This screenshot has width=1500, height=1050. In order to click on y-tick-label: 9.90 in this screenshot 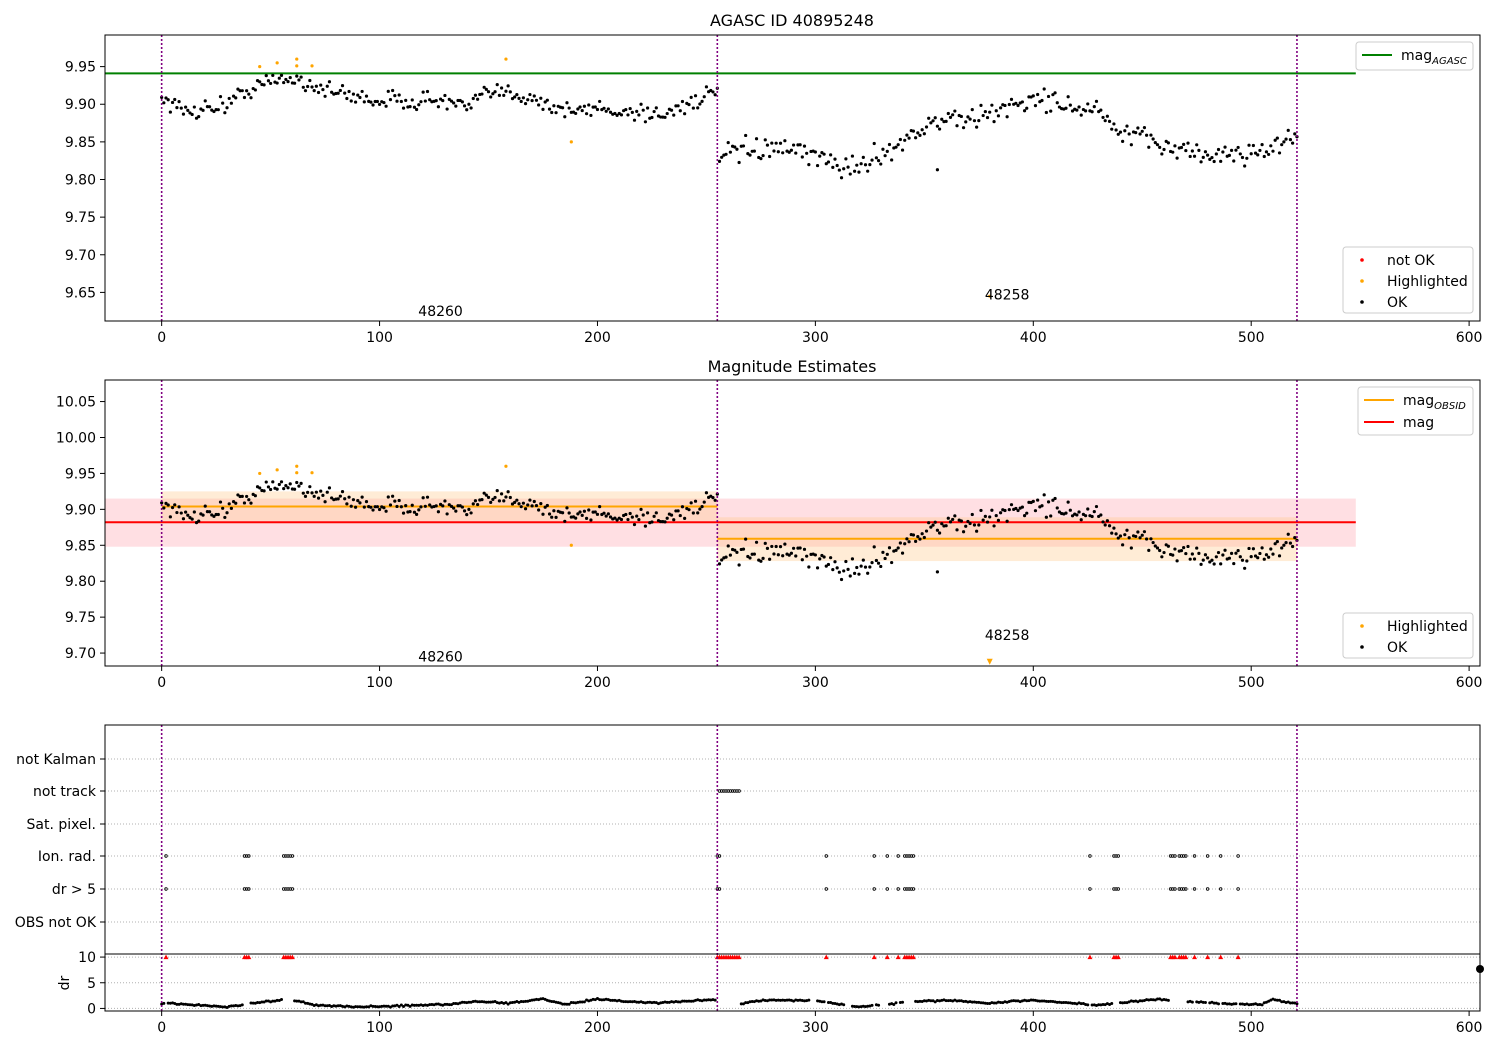, I will do `click(80, 105)`.